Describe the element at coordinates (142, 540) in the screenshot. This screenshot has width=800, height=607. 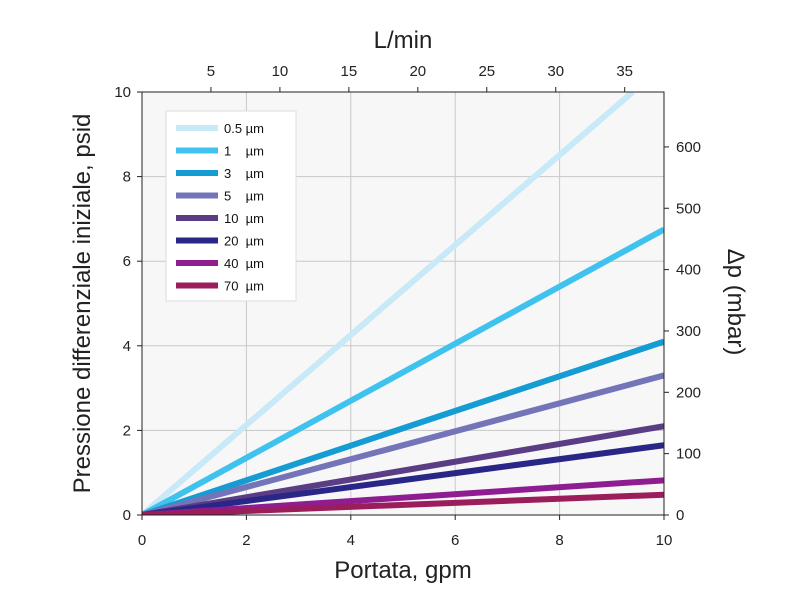
I see `x-tick-label: 0` at that location.